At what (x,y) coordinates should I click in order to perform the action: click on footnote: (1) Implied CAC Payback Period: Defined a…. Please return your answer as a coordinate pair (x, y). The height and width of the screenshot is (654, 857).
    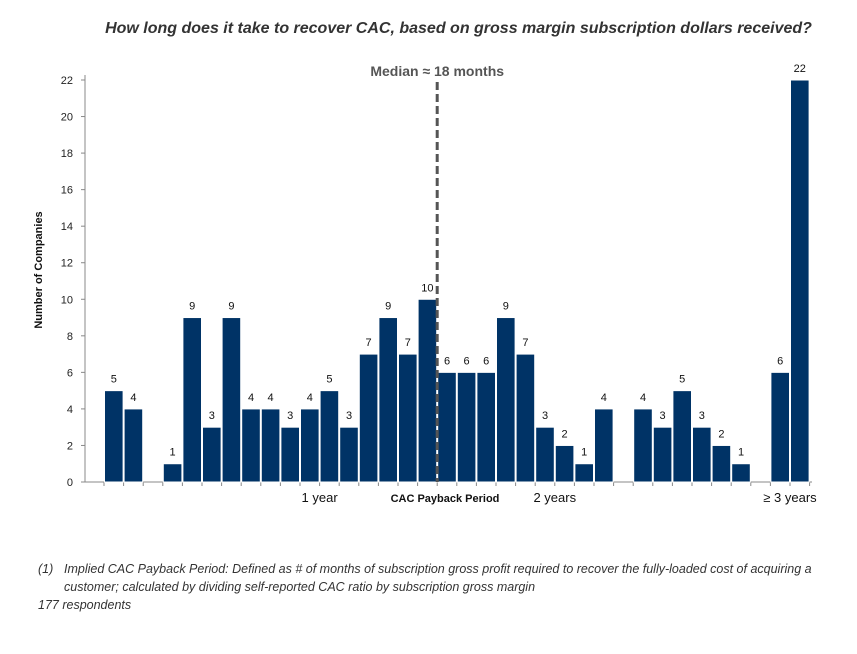
    Looking at the image, I should click on (438, 587).